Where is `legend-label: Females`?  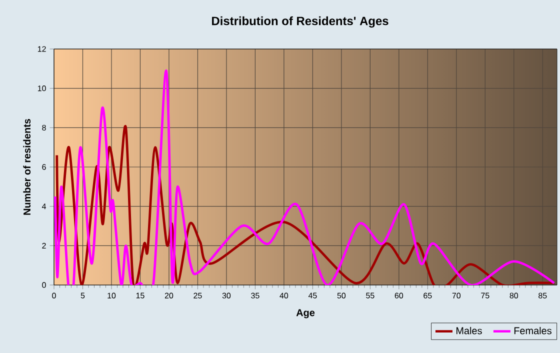 legend-label: Females is located at coordinates (533, 330).